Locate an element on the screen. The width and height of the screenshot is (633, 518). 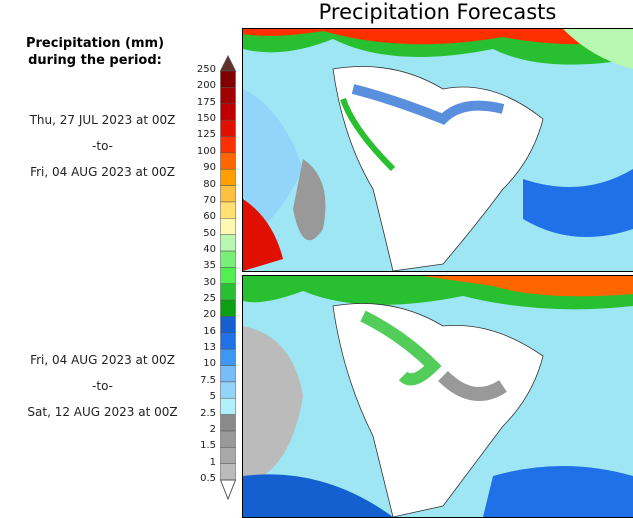
legend-title: Precipitation (mm) during the period: is located at coordinates (95, 52).